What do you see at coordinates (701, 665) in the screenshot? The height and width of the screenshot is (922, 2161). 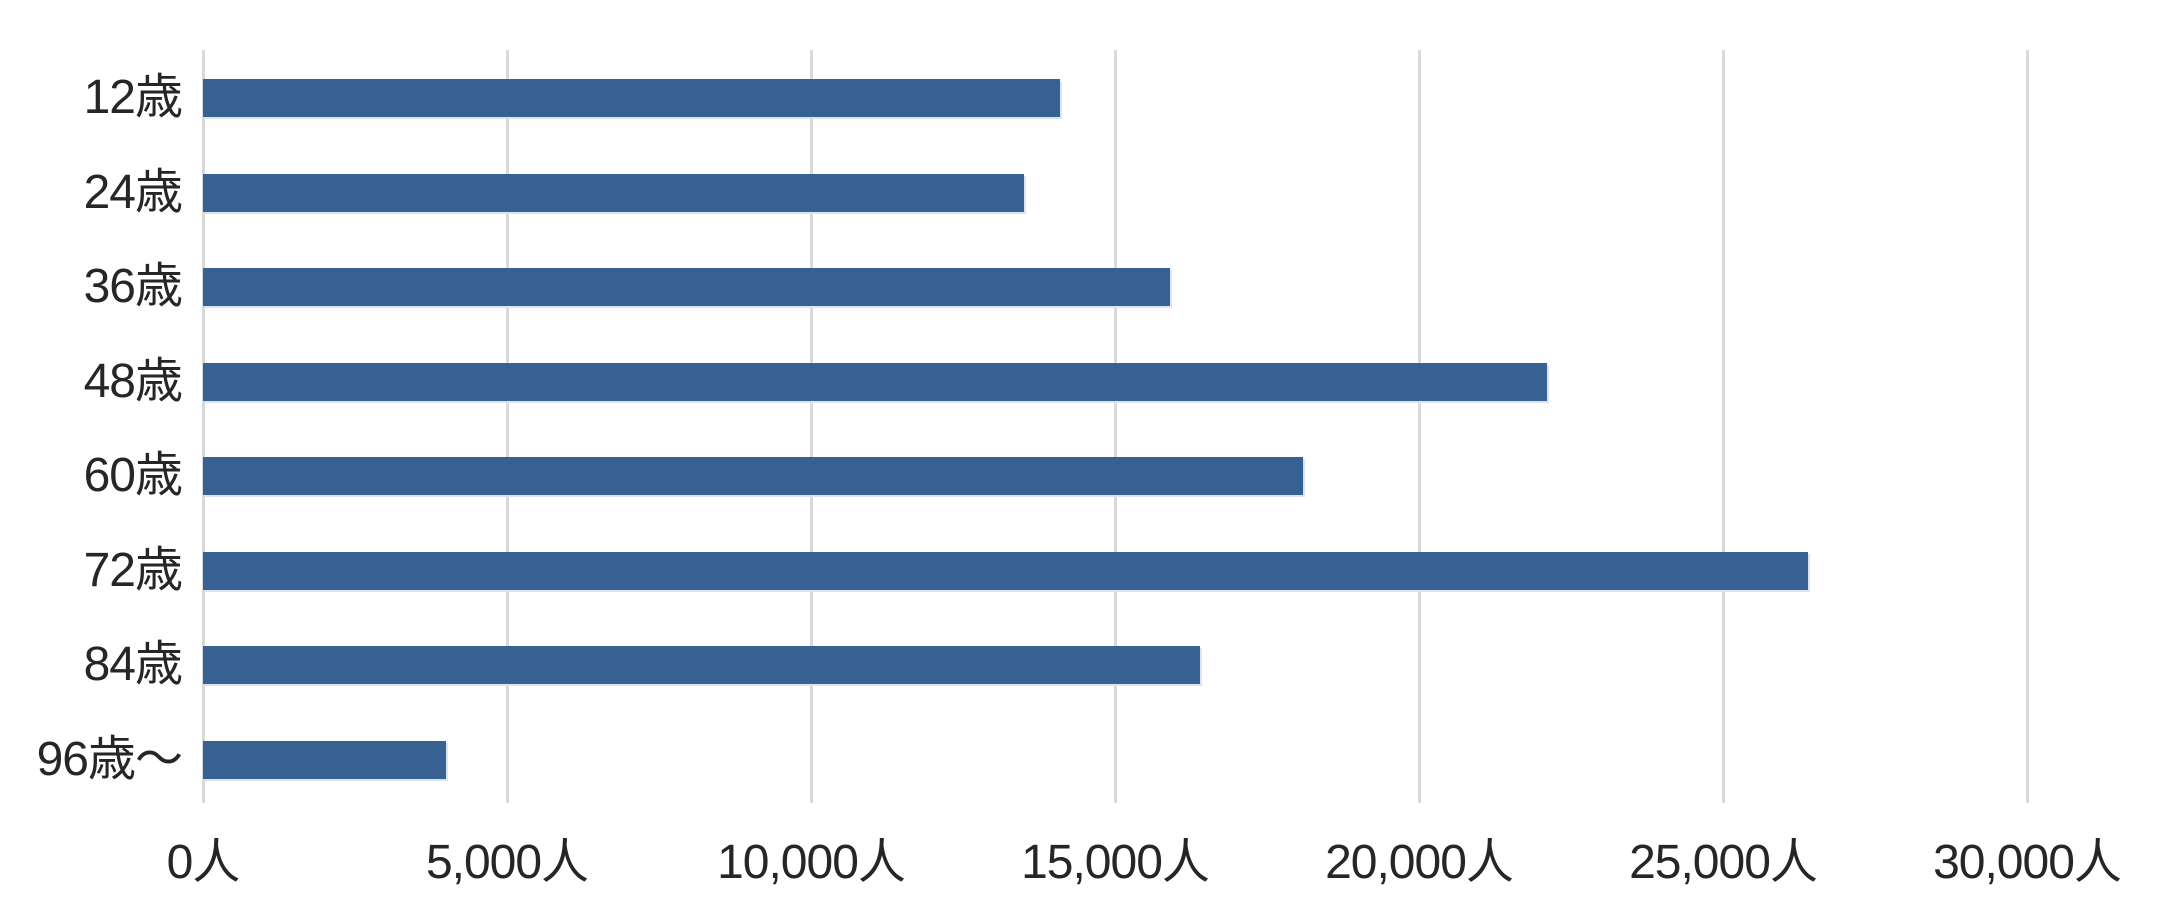 I see `bar-84歳` at bounding box center [701, 665].